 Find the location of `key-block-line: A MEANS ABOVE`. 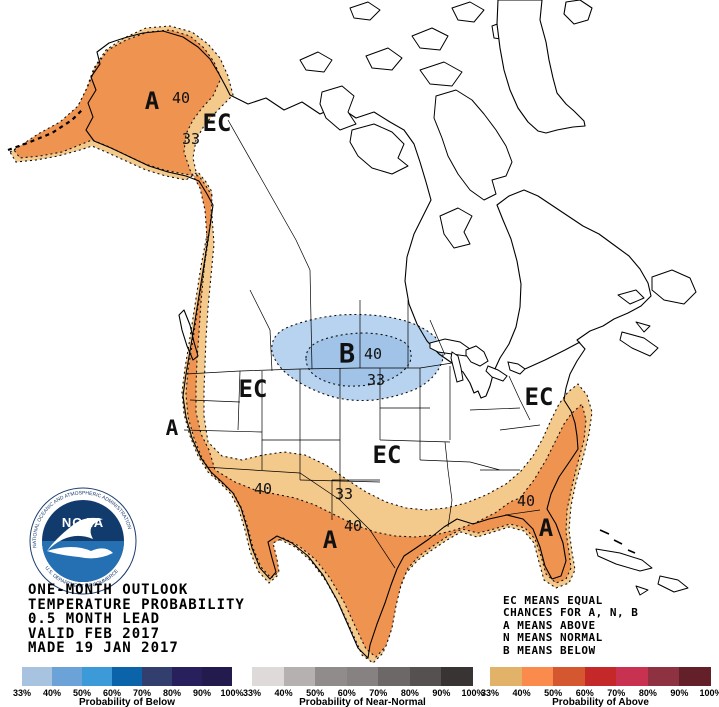

key-block-line: A MEANS ABOVE is located at coordinates (549, 625).